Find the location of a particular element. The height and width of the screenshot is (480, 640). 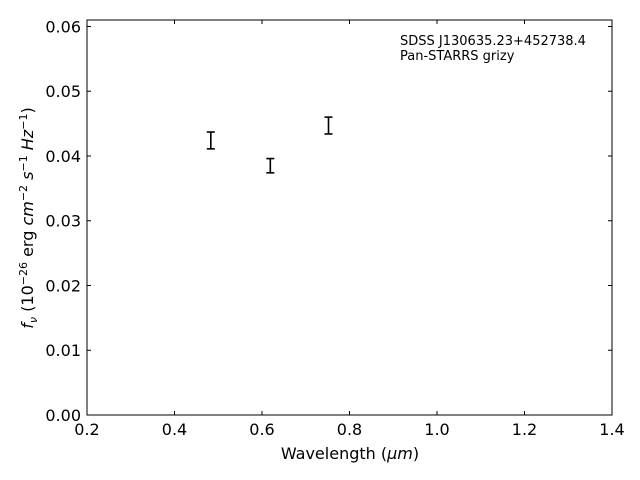

y-tick-label: 0.03 is located at coordinates (63, 221).